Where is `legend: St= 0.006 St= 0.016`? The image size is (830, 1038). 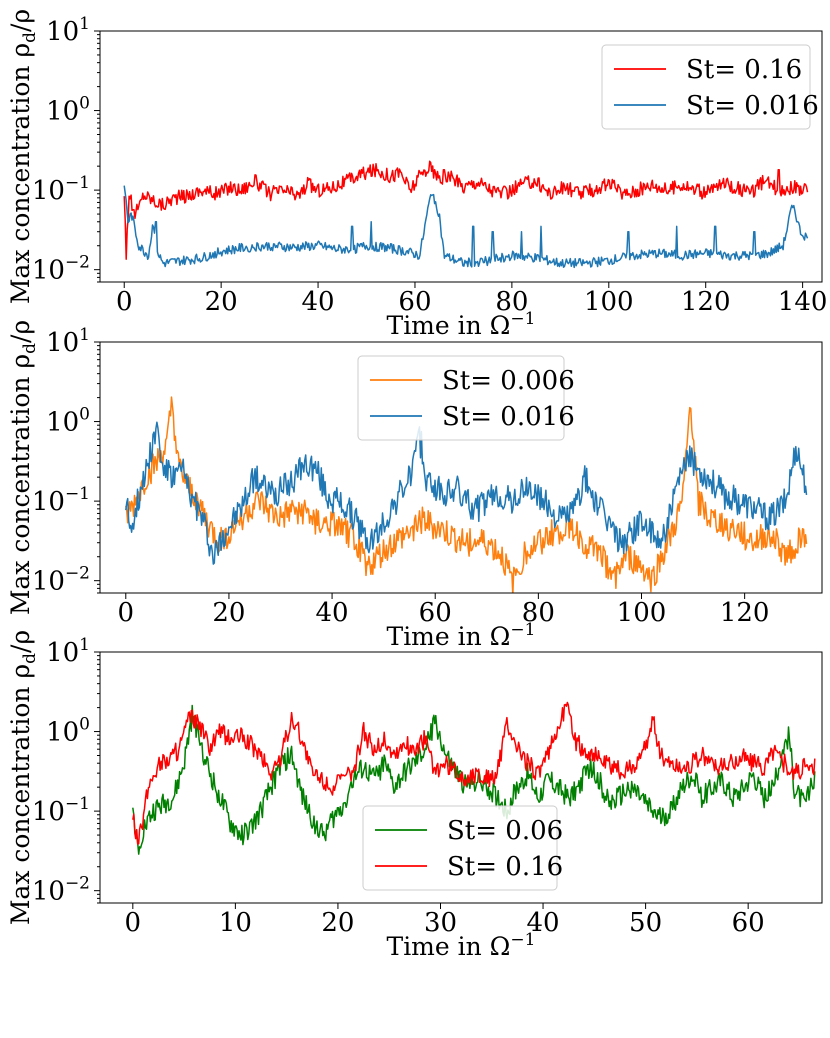
legend: St= 0.006 St= 0.016 is located at coordinates (466, 398).